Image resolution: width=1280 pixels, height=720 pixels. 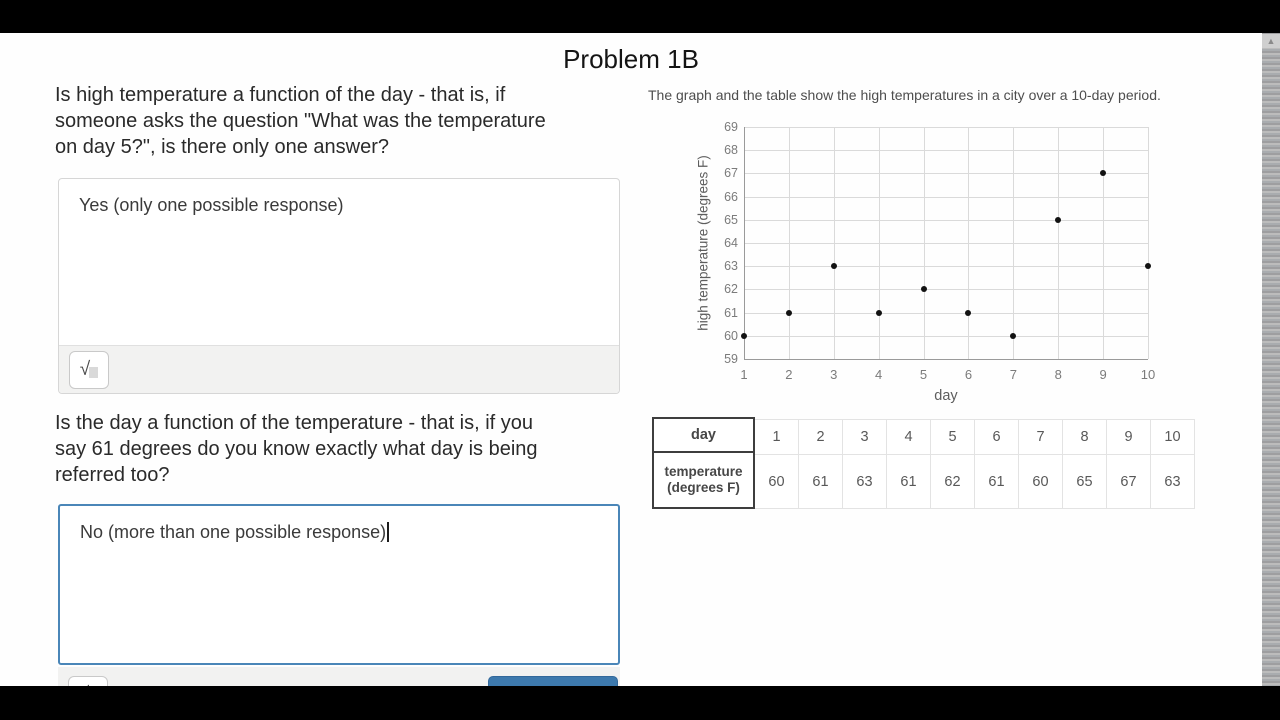 What do you see at coordinates (946, 396) in the screenshot?
I see `x-axis-label: day` at bounding box center [946, 396].